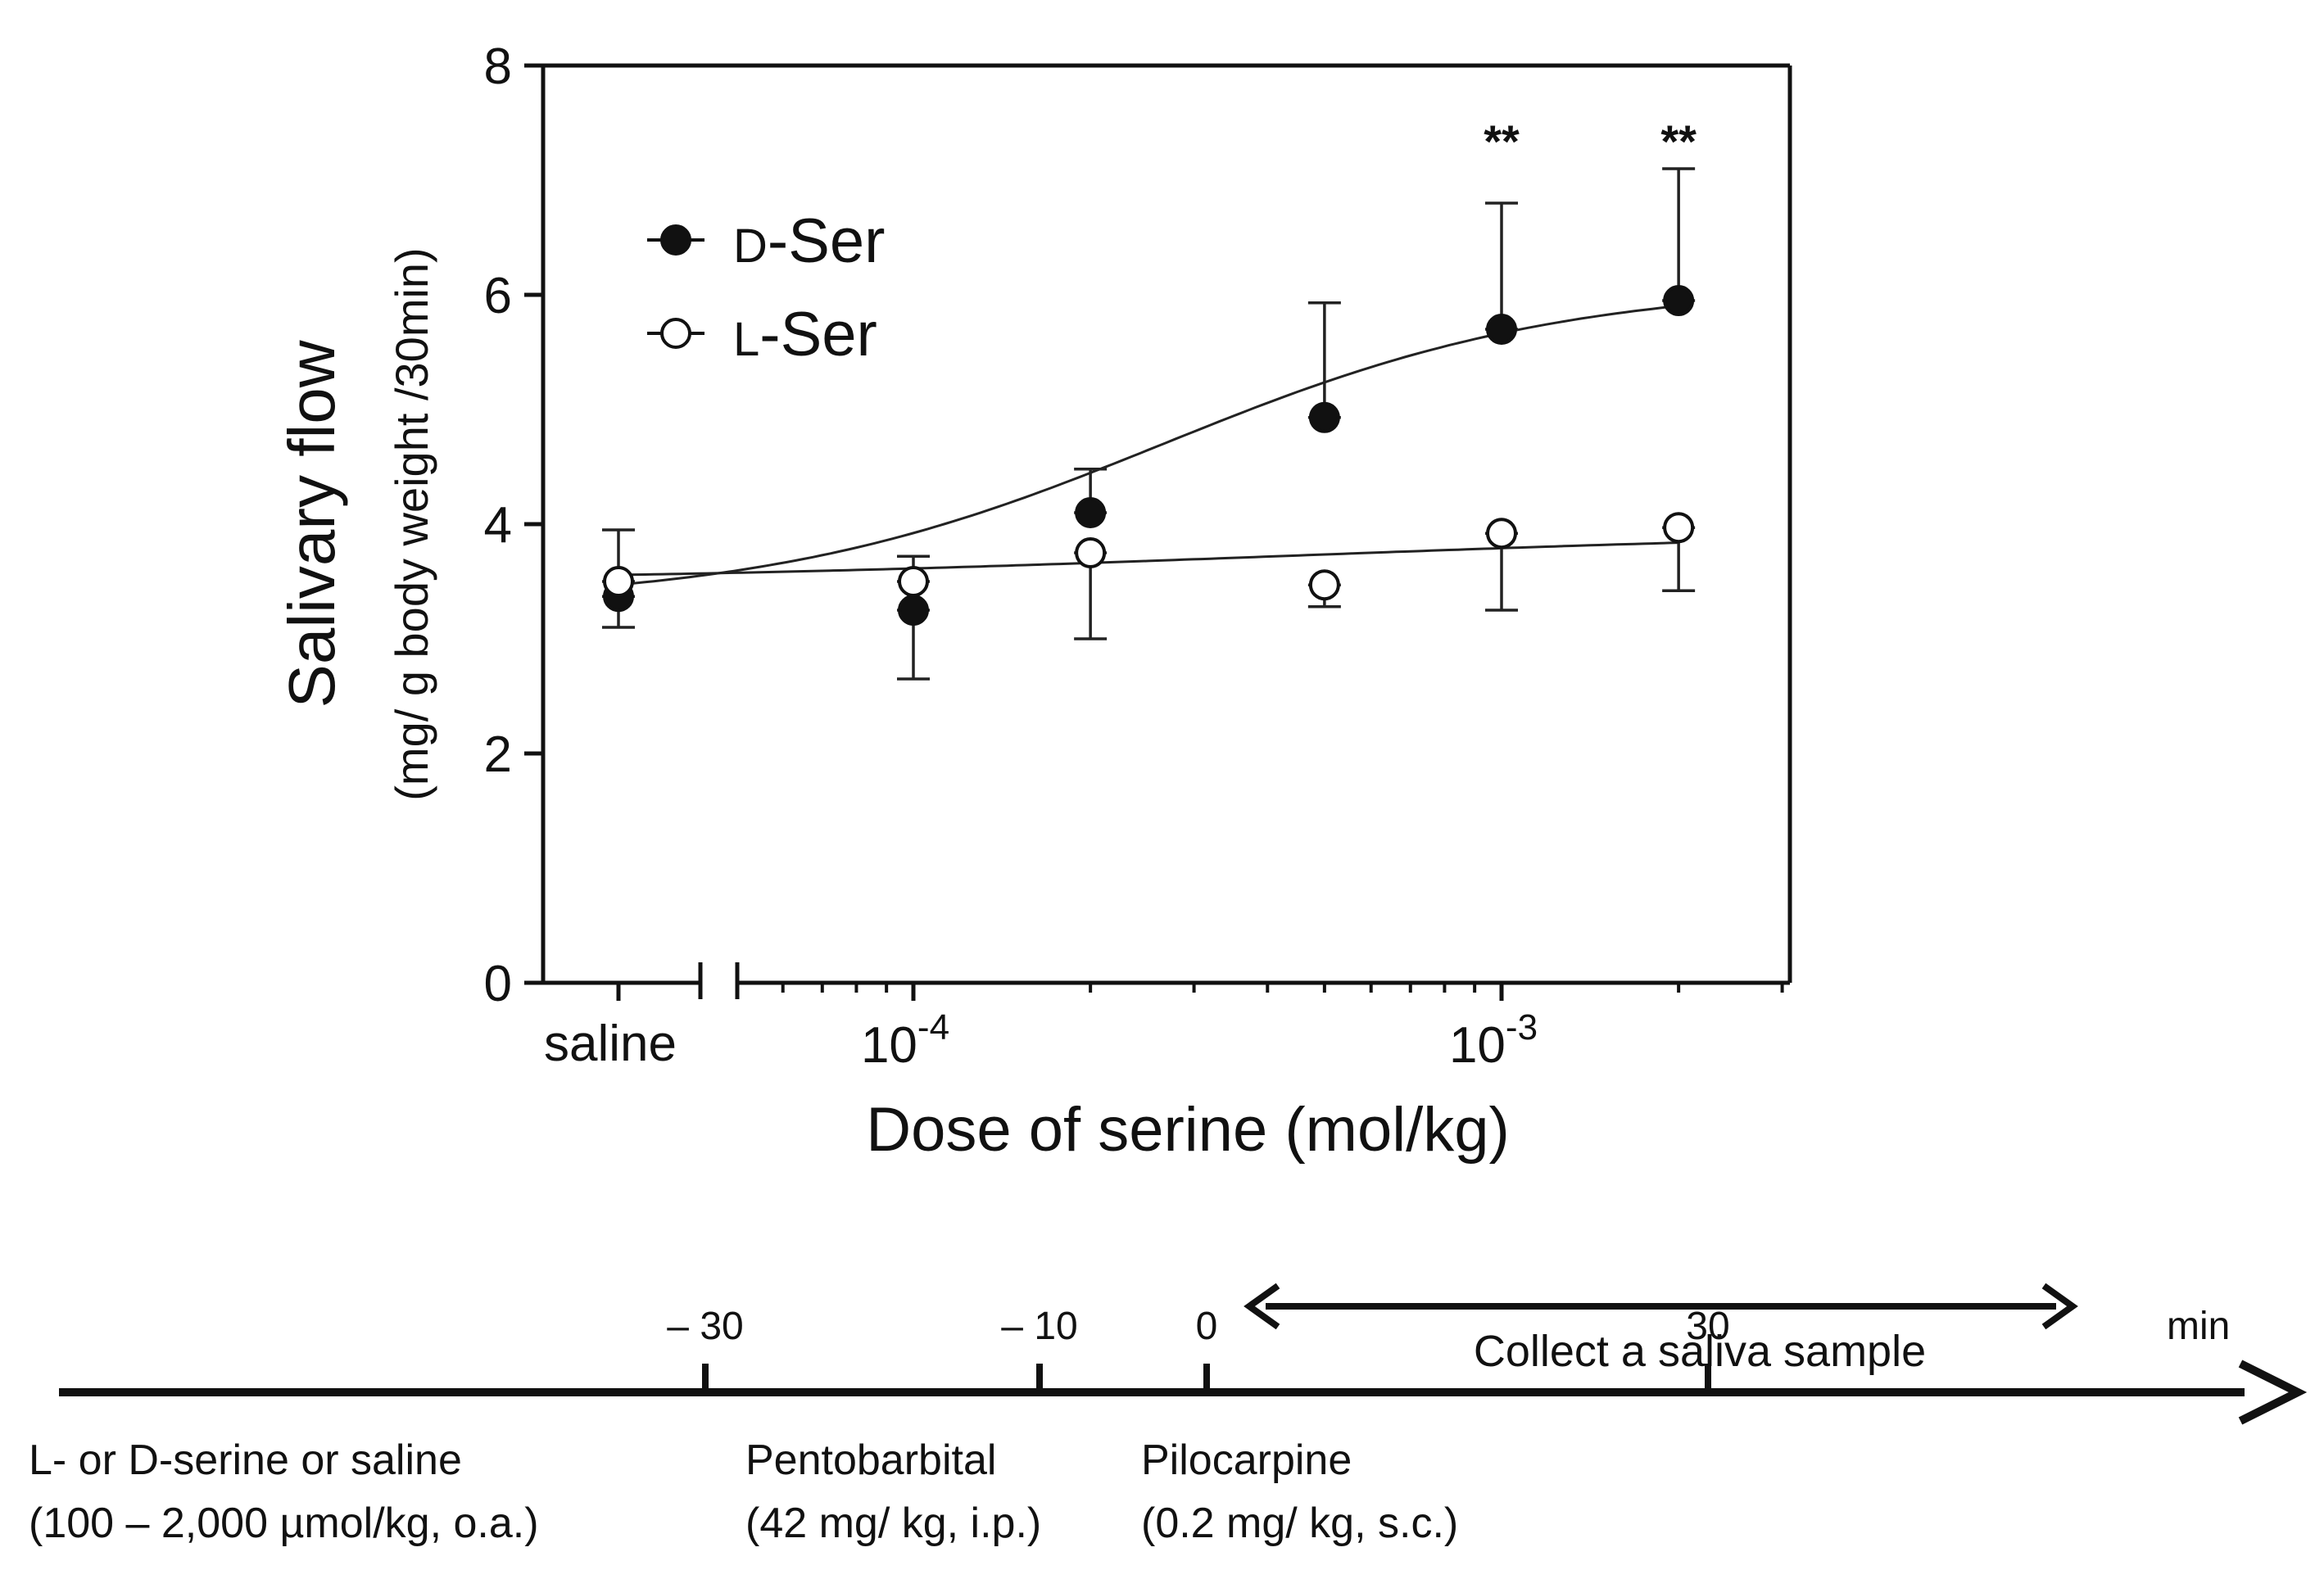 The width and height of the screenshot is (2324, 1570). Describe the element at coordinates (1148, 559) in the screenshot. I see `fit-curve-l-ser` at that location.